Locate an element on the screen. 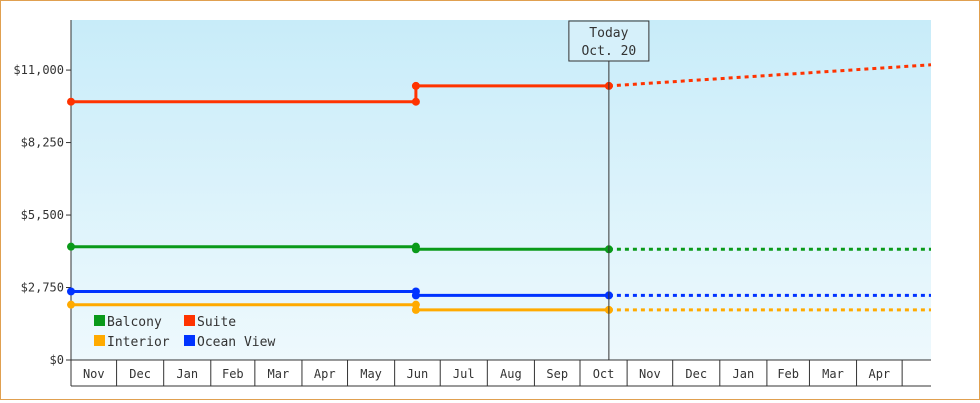 This screenshot has height=403, width=980. series-interior is located at coordinates (499, 307).